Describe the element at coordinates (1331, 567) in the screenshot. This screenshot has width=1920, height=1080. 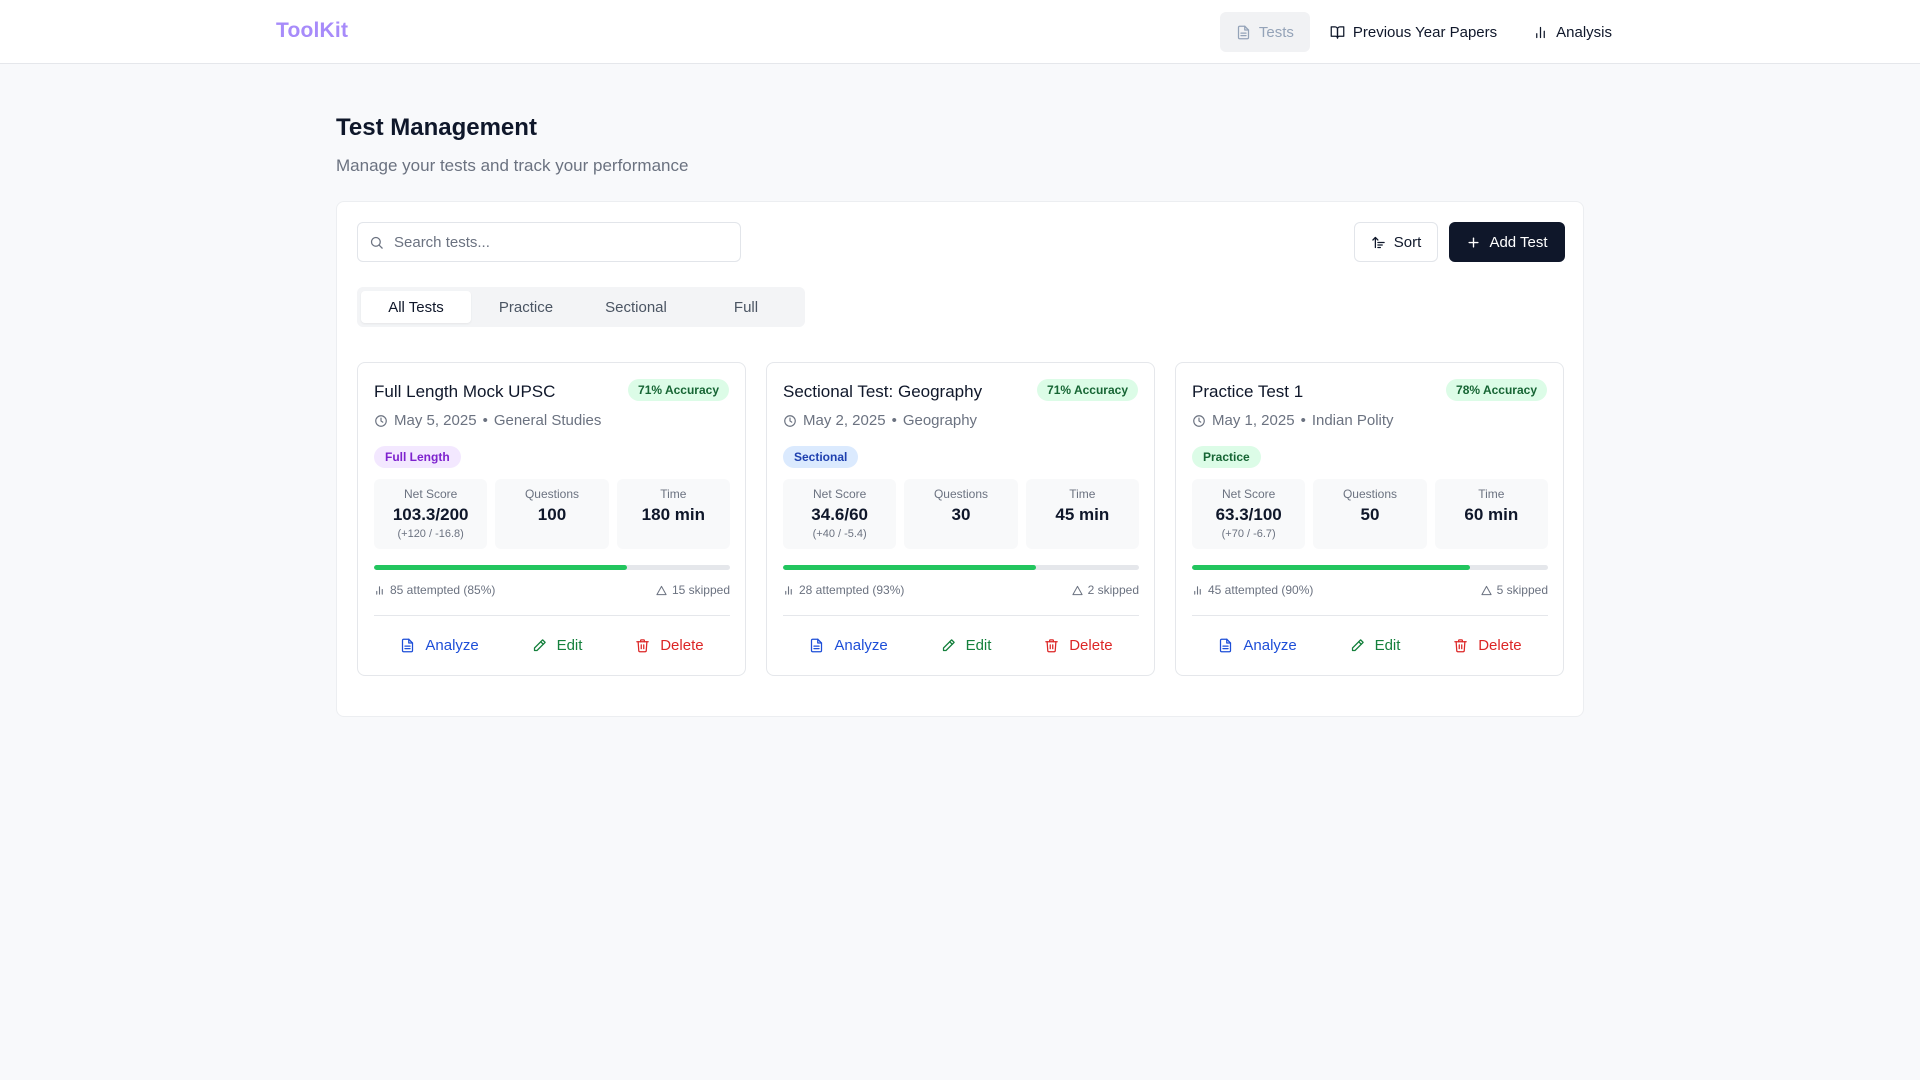
I see `progress-fill` at that location.